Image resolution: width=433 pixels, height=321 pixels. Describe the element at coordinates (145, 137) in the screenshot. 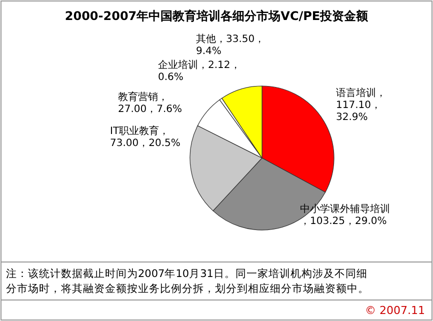

I see `slice-label: IT职业教育，73.00，20.5%` at that location.